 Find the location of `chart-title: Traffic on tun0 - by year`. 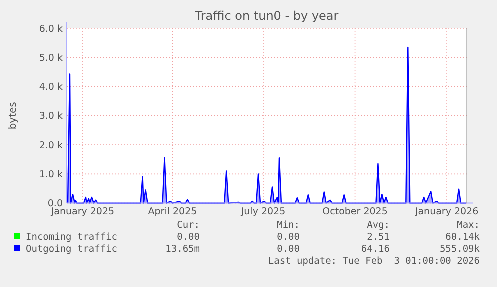

chart-title: Traffic on tun0 - by year is located at coordinates (266, 16).